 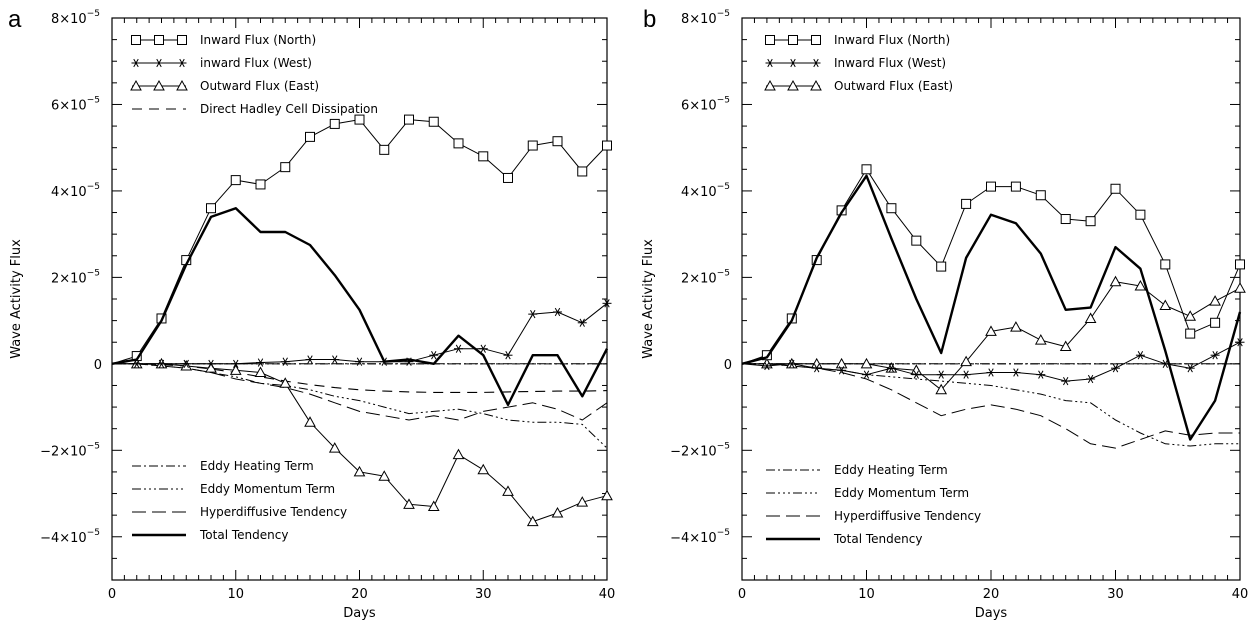 I want to click on legend-label: Outward Flux (East), so click(x=259, y=86).